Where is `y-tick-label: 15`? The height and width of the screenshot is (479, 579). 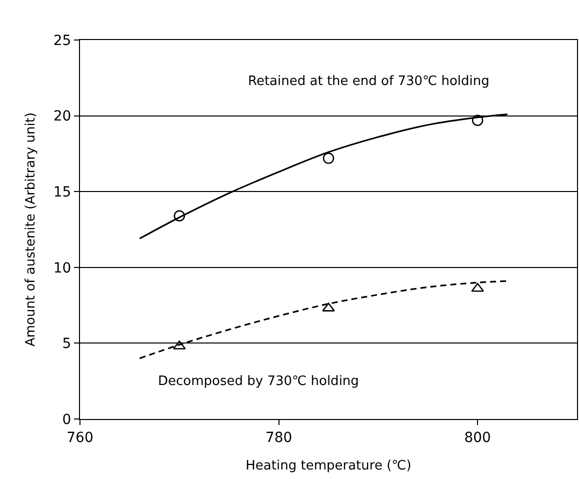 y-tick-label: 15 is located at coordinates (62, 192).